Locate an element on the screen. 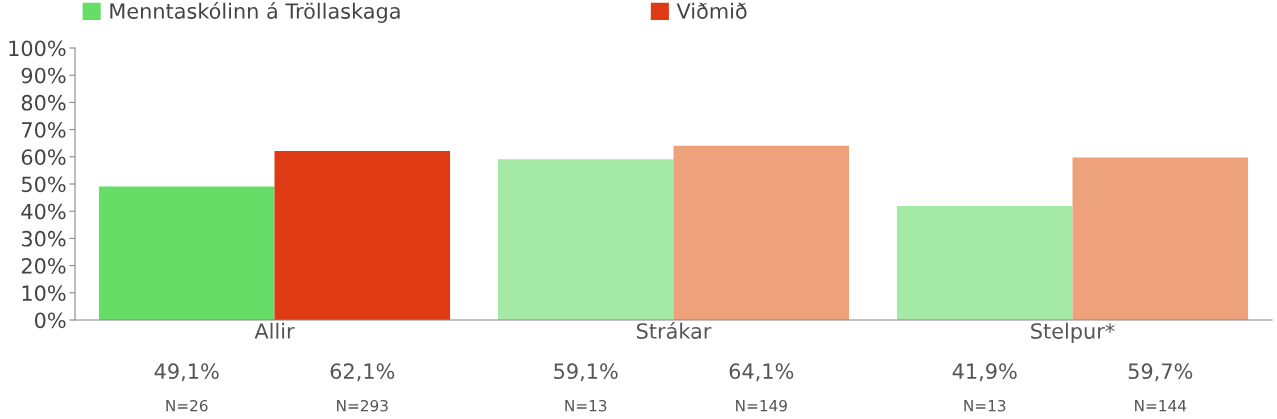 This screenshot has width=1277, height=419. data-label: 64,1% N=149 is located at coordinates (761, 387).